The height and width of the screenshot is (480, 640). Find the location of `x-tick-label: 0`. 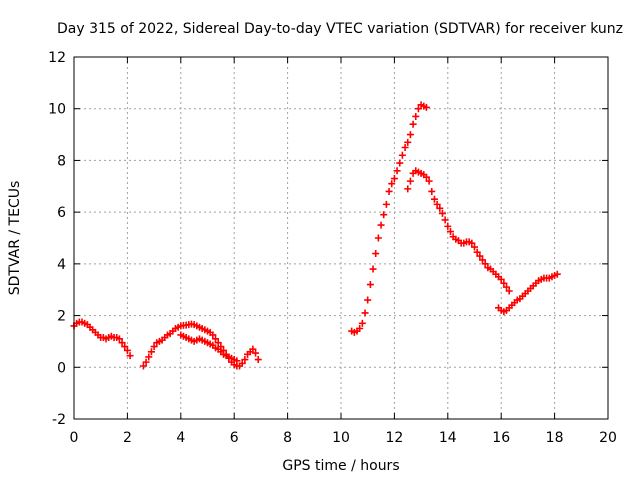

x-tick-label: 0 is located at coordinates (74, 438).